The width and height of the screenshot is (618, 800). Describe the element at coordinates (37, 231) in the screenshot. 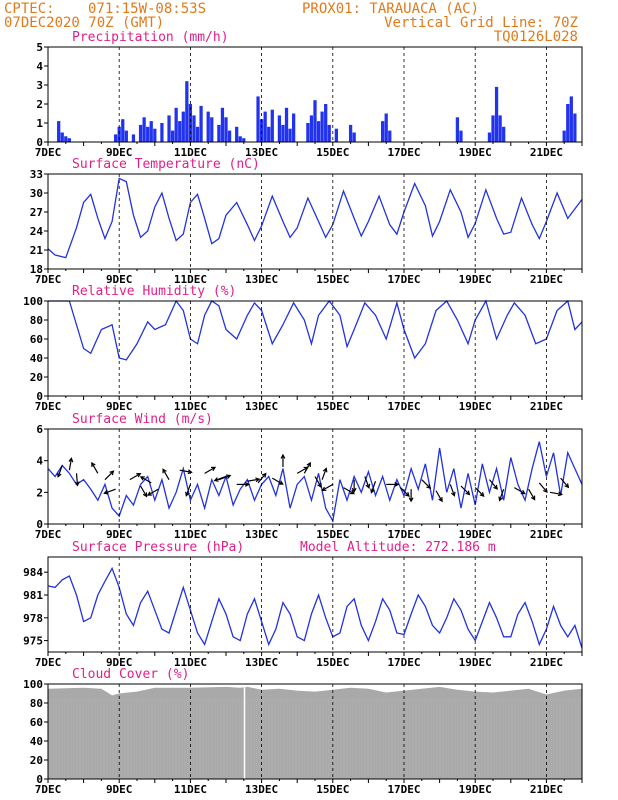

I see `temp-ytick-label: 24` at that location.